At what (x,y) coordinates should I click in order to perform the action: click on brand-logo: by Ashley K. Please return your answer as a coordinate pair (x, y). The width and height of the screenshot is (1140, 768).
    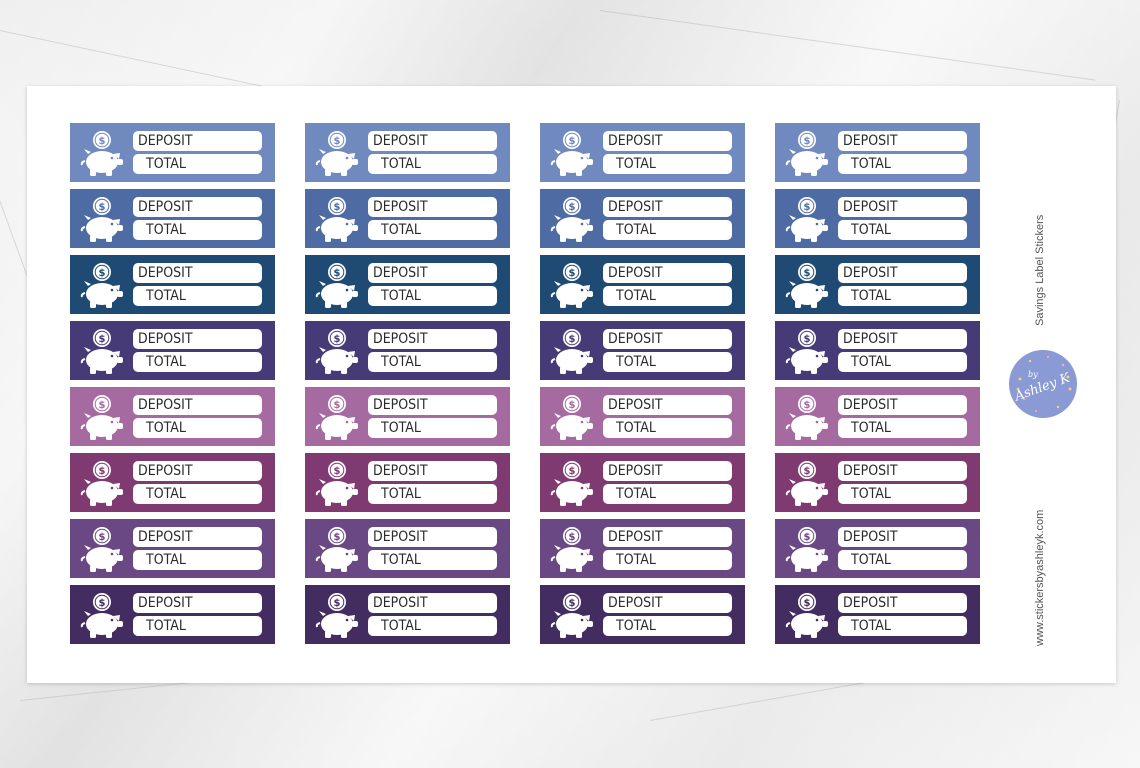
    Looking at the image, I should click on (1043, 384).